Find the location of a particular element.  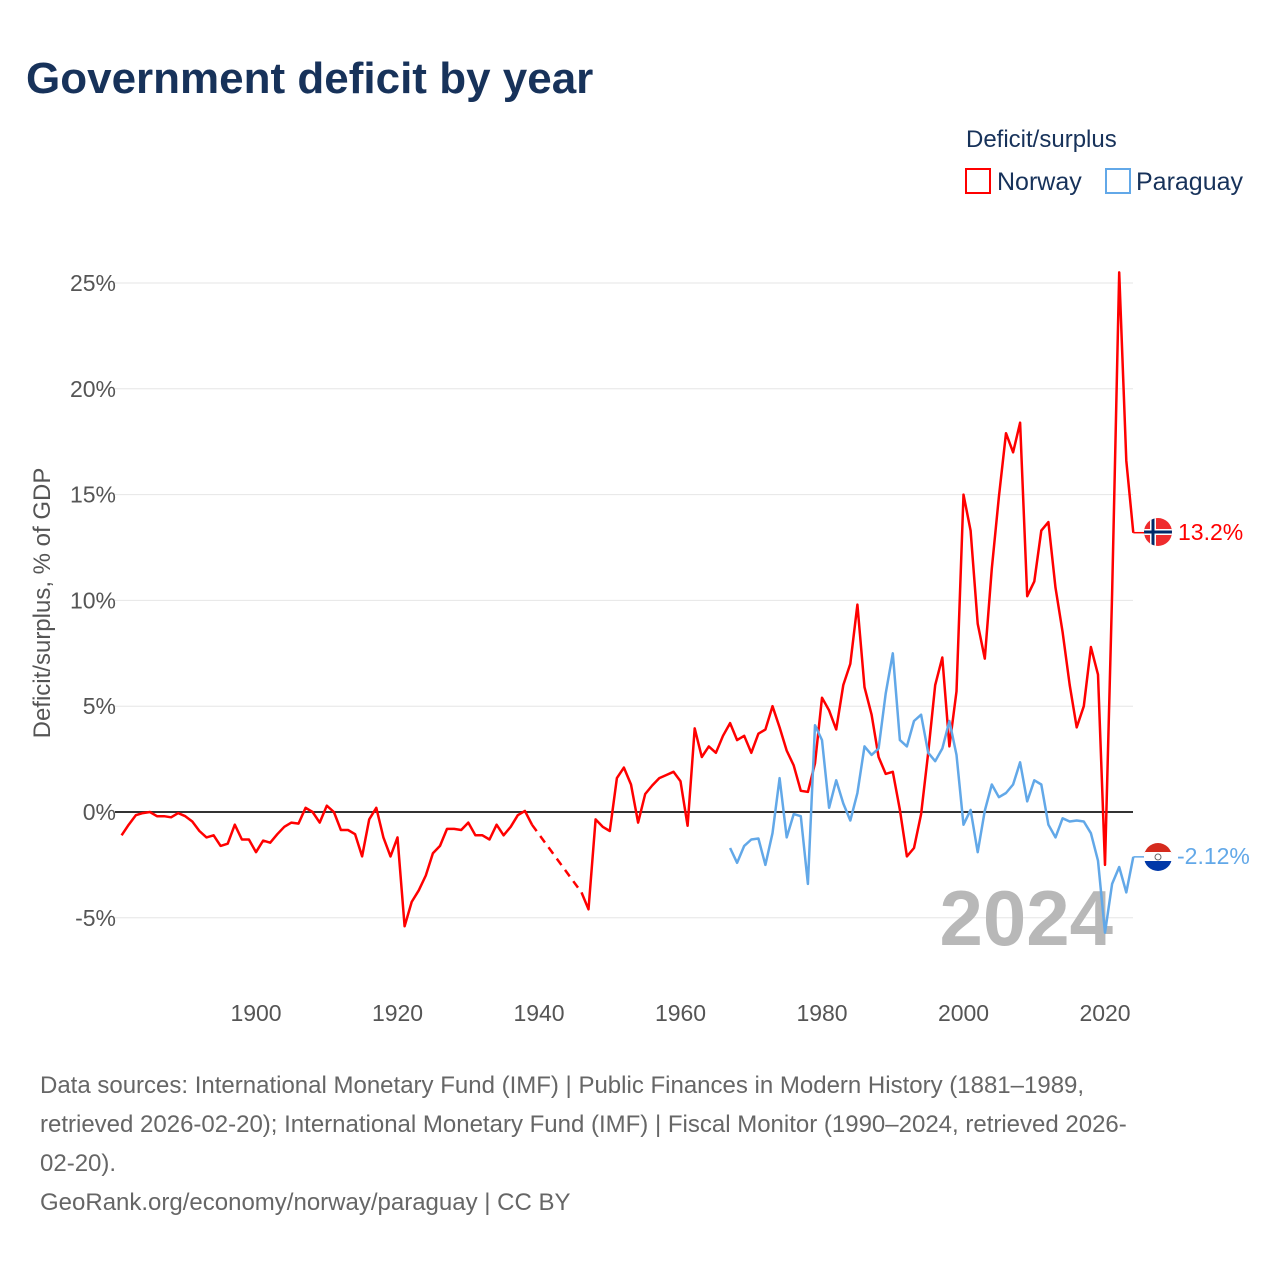

paraguay-flag-icon is located at coordinates (1158, 857).